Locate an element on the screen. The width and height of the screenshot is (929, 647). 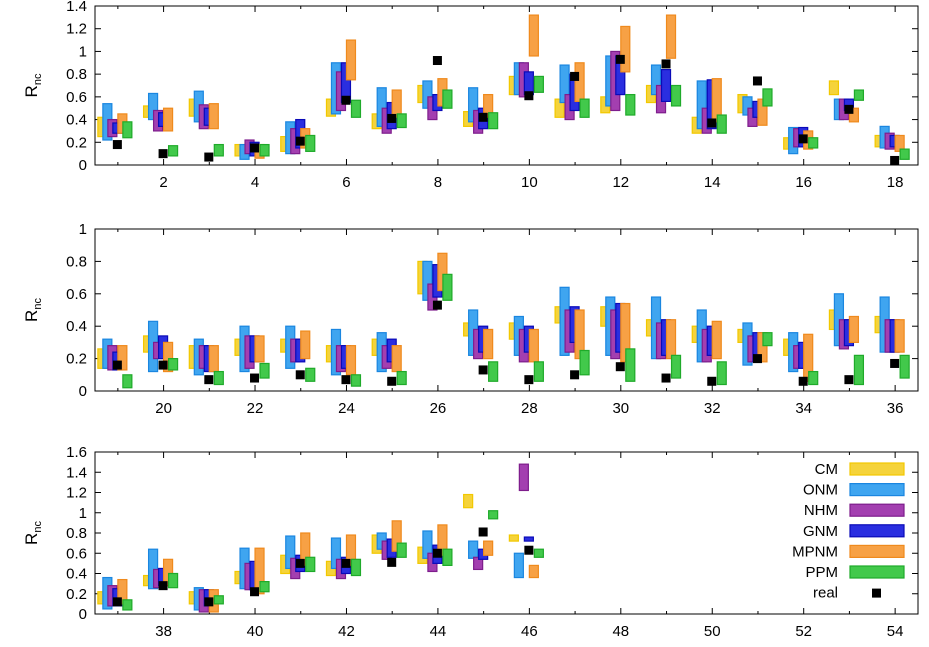
legend-swatch-nhm is located at coordinates (877, 510).